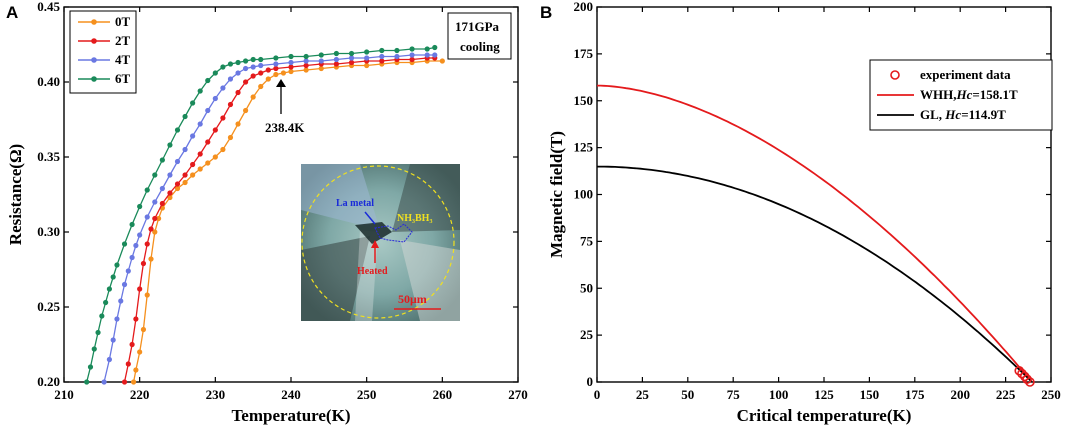 This screenshot has height=429, width=1065. What do you see at coordinates (64, 394) in the screenshot?
I see `x-tick-label: 210` at bounding box center [64, 394].